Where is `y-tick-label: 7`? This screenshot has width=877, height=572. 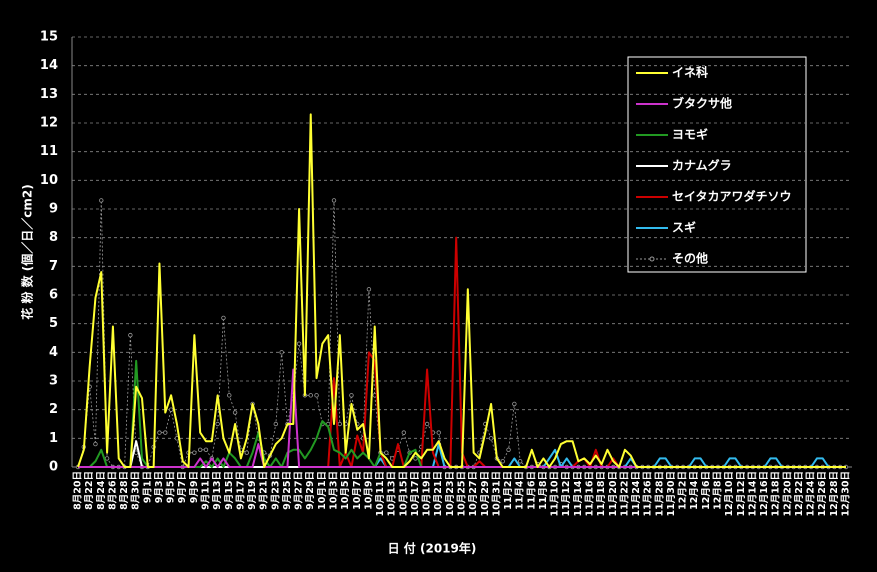 y-tick-label: 7 is located at coordinates (53, 266).